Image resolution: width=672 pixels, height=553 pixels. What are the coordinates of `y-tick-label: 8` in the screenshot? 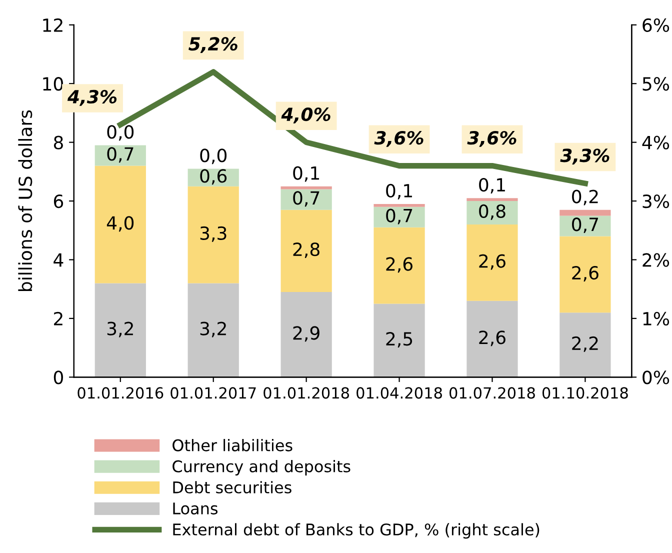 It's located at (58, 143).